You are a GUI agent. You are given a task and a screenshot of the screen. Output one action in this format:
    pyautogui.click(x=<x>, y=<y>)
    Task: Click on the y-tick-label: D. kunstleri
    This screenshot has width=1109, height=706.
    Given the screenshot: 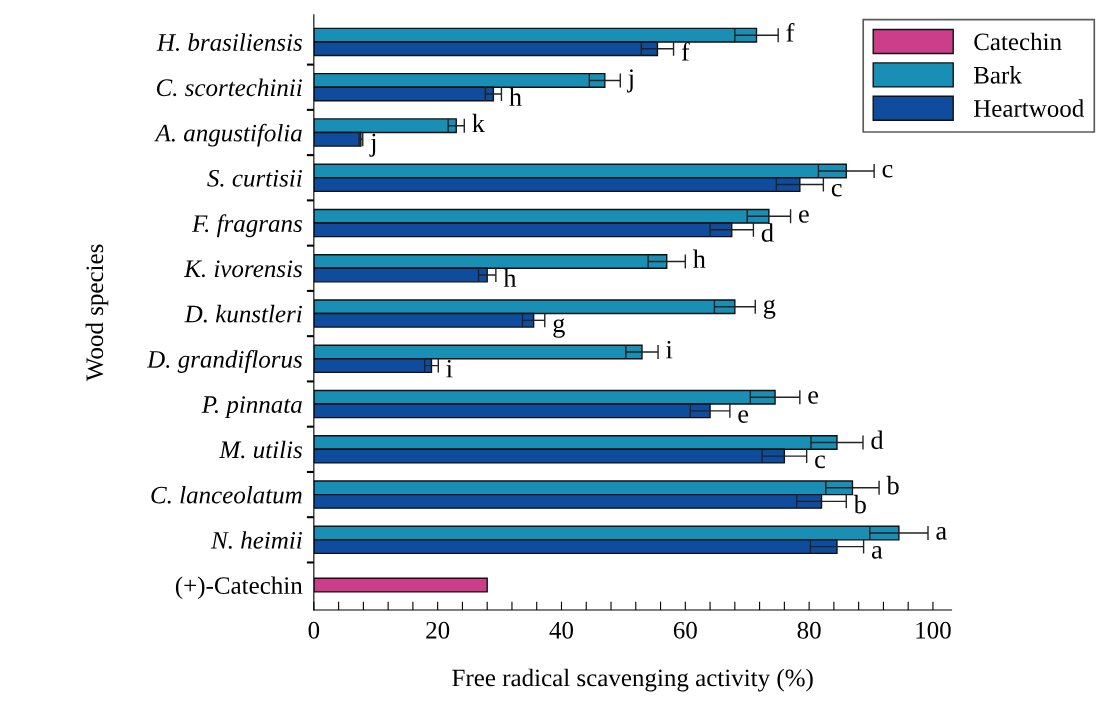 What is the action you would take?
    pyautogui.click(x=243, y=313)
    